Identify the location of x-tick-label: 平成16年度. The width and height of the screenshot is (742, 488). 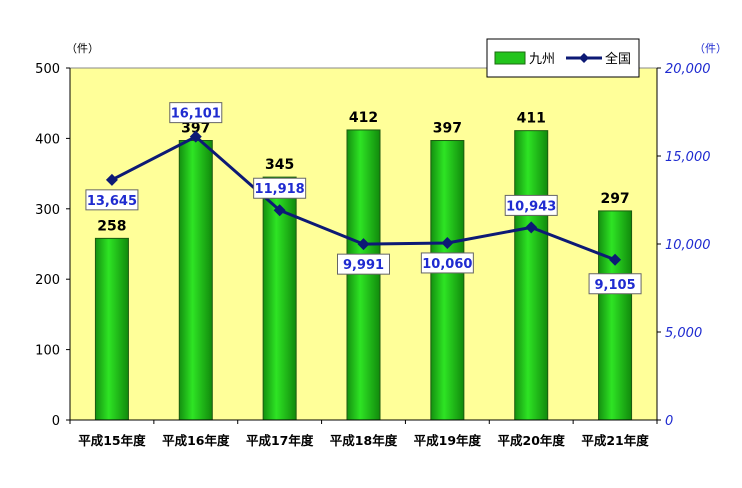
(196, 440).